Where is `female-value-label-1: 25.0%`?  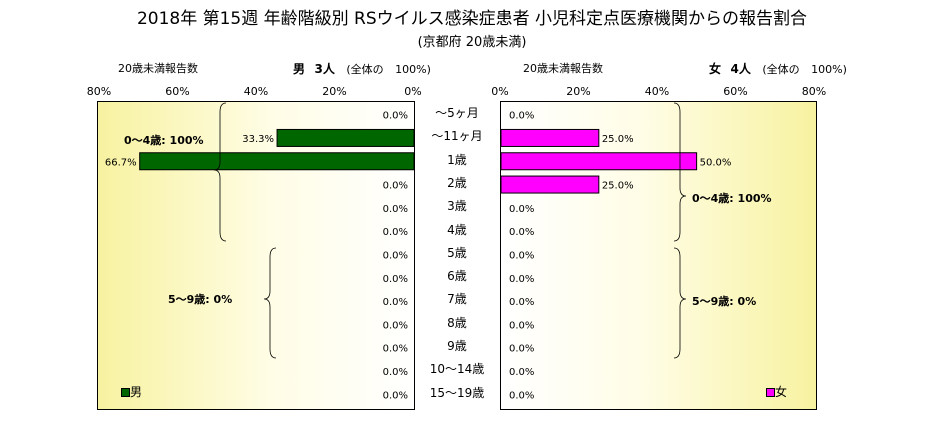
female-value-label-1: 25.0% is located at coordinates (618, 139).